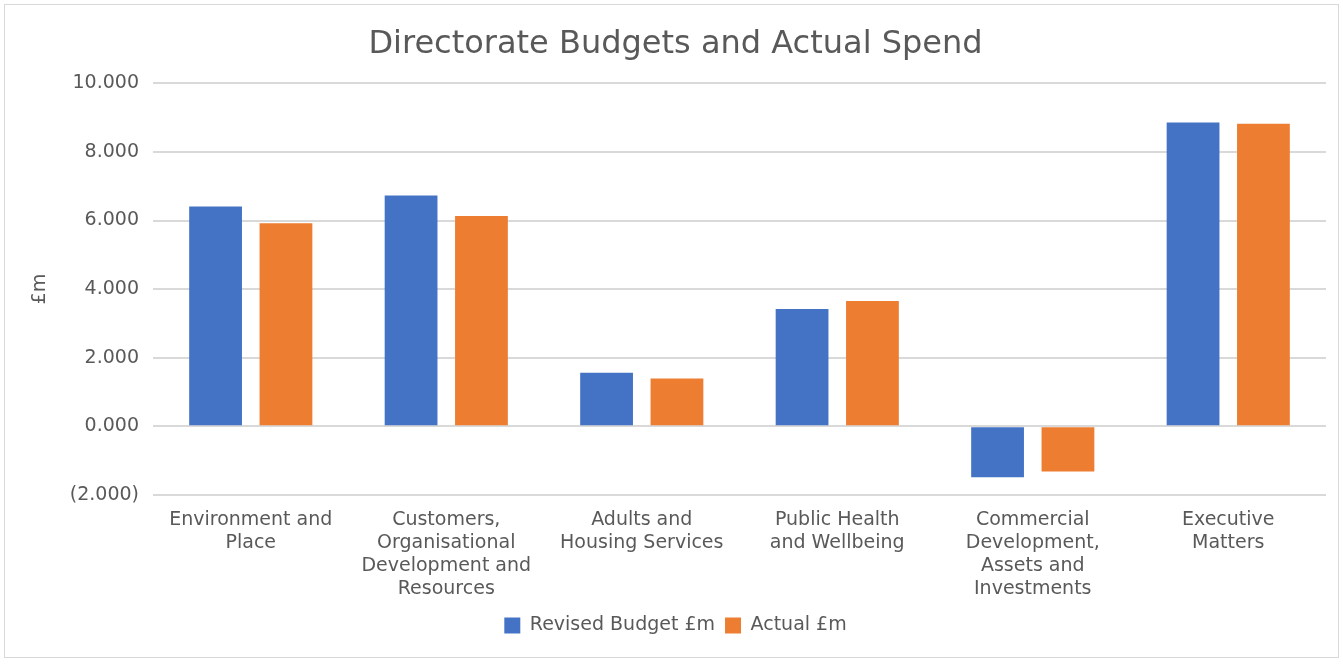 This screenshot has width=1343, height=664. Describe the element at coordinates (622, 623) in the screenshot. I see `legend-label: Revised Budget £m` at that location.